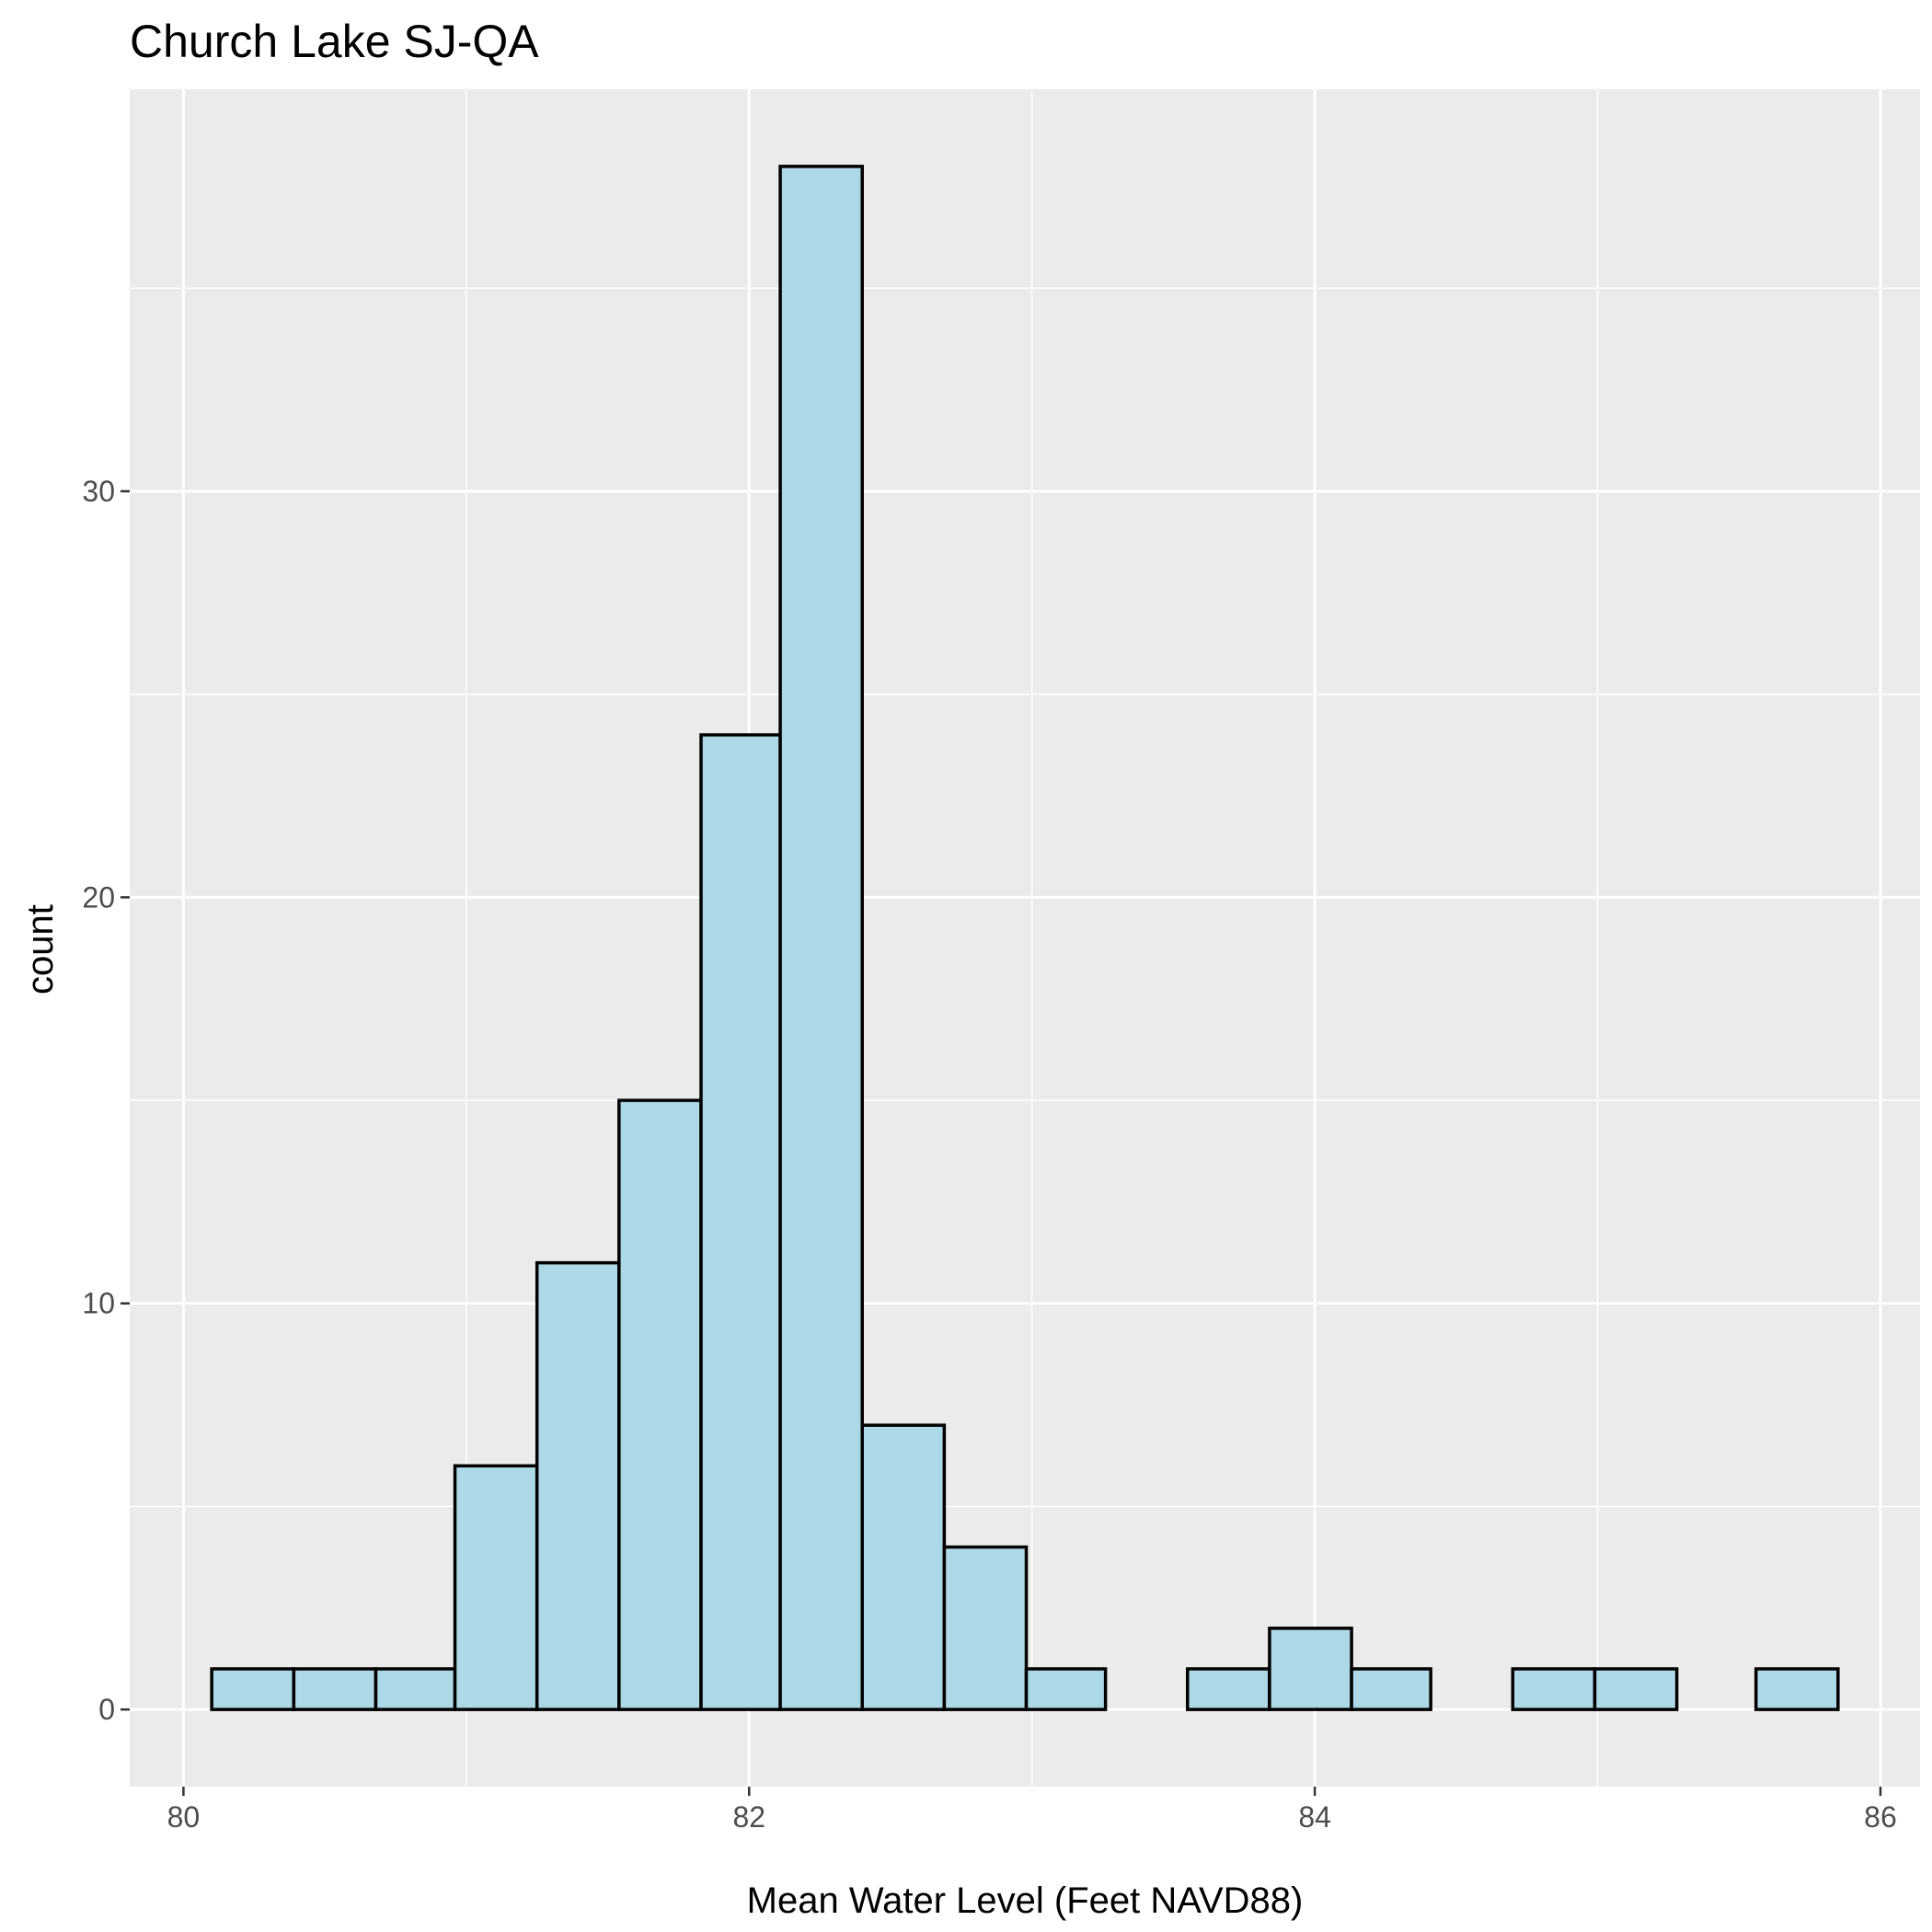  Describe the element at coordinates (98, 897) in the screenshot. I see `y-tick-label: 20` at that location.